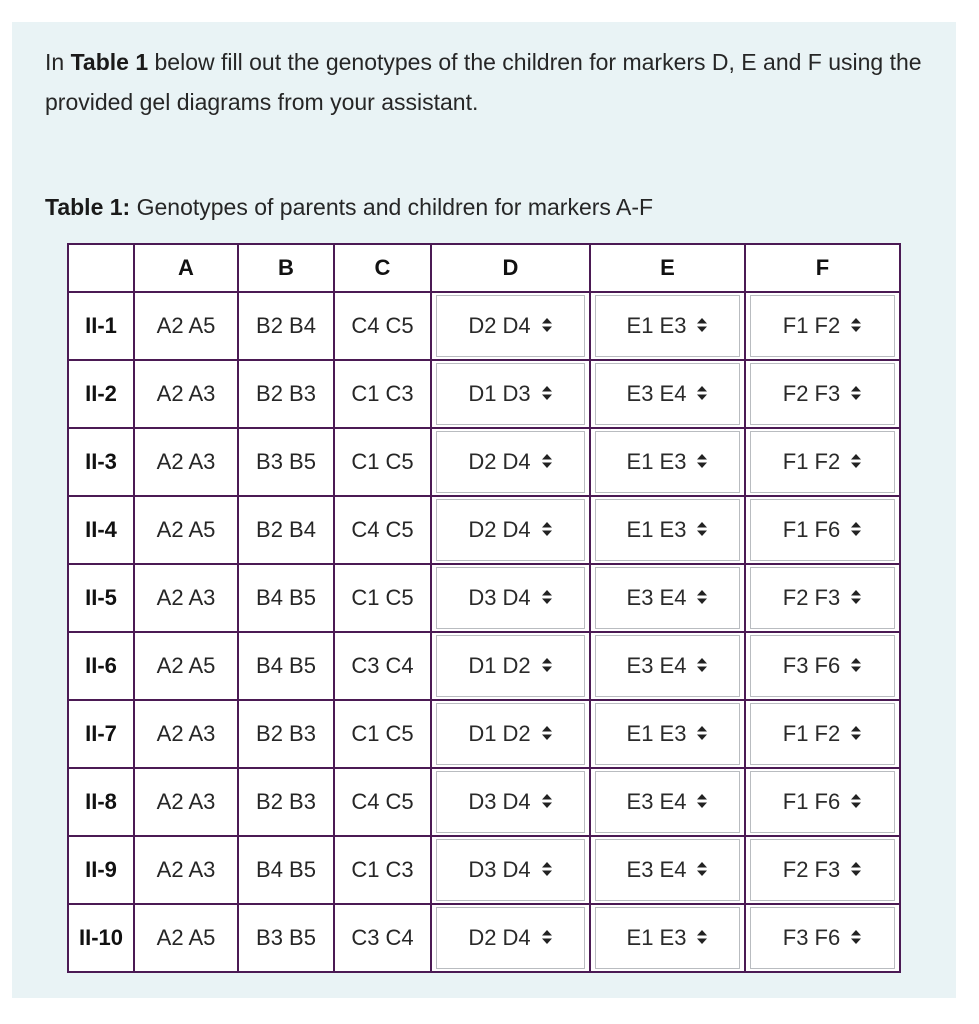 This screenshot has width=979, height=1024. What do you see at coordinates (382, 870) in the screenshot?
I see `genotype-cell-c: C1 C3` at bounding box center [382, 870].